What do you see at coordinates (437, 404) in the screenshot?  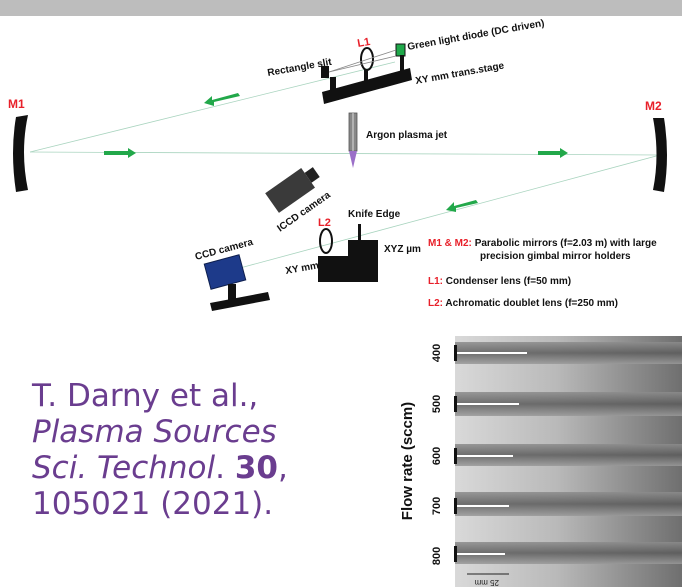 I see `tick-500: 500` at bounding box center [437, 404].